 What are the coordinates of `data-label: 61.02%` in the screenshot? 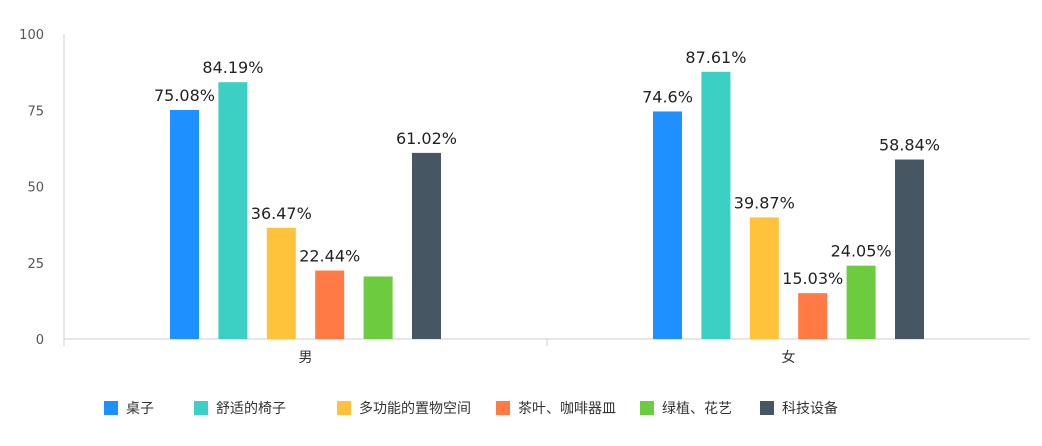 It's located at (426, 138).